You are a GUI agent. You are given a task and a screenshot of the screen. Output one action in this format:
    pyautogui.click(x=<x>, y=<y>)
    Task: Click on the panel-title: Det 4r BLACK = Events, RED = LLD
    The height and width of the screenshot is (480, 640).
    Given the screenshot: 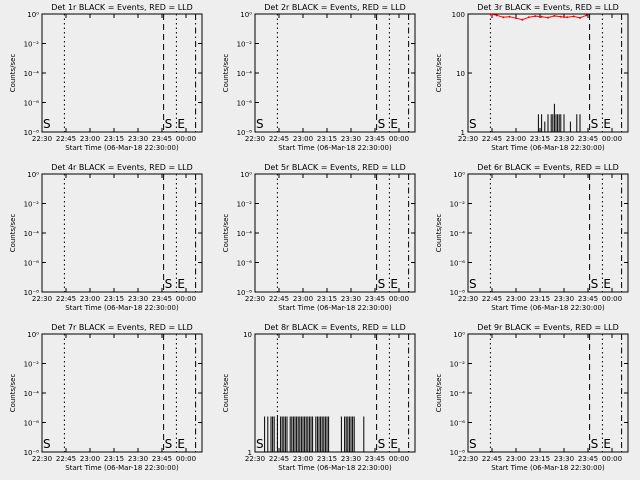 What is the action you would take?
    pyautogui.click(x=122, y=167)
    